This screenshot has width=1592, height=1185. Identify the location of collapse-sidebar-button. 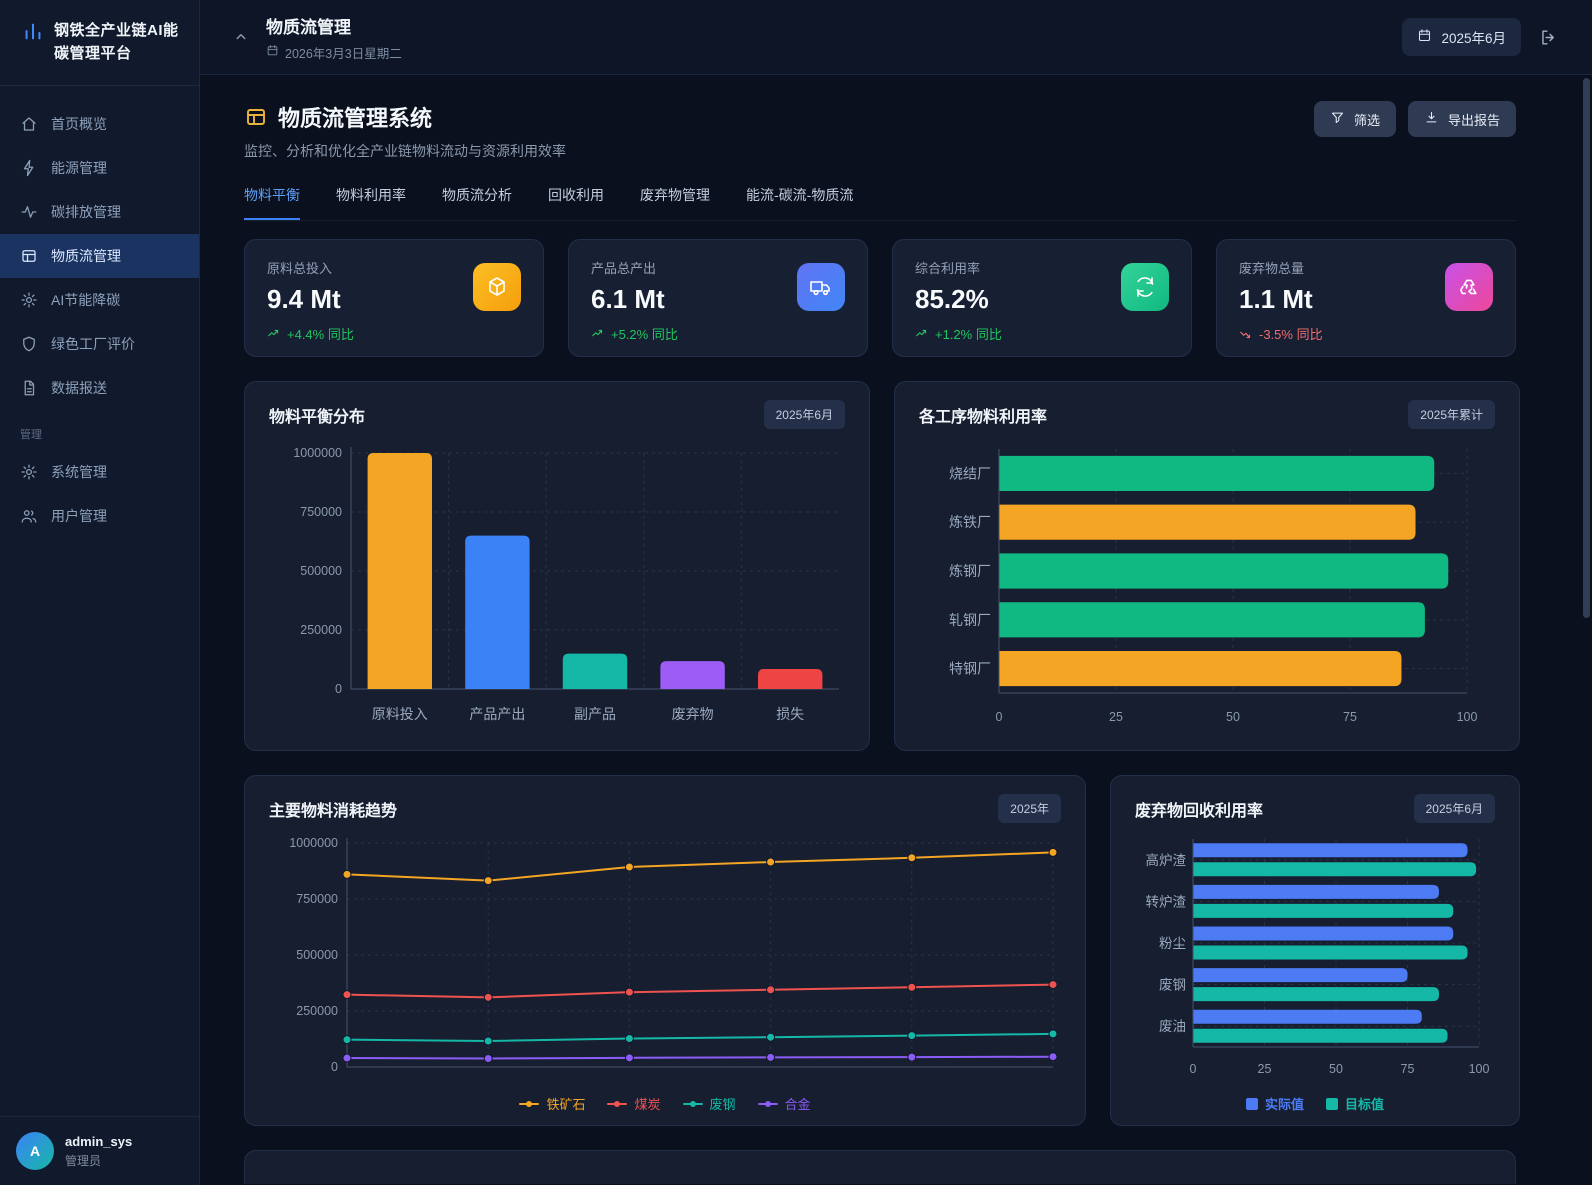
(241, 37).